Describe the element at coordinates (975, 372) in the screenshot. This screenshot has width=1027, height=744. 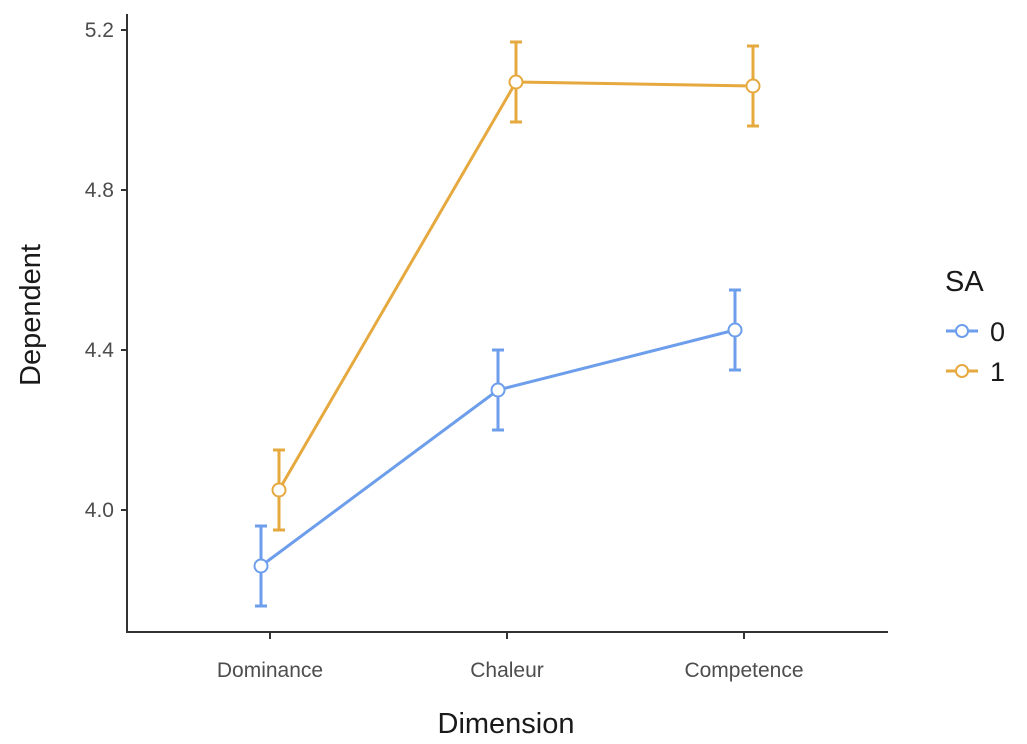
I see `legend-item-1: 1` at that location.